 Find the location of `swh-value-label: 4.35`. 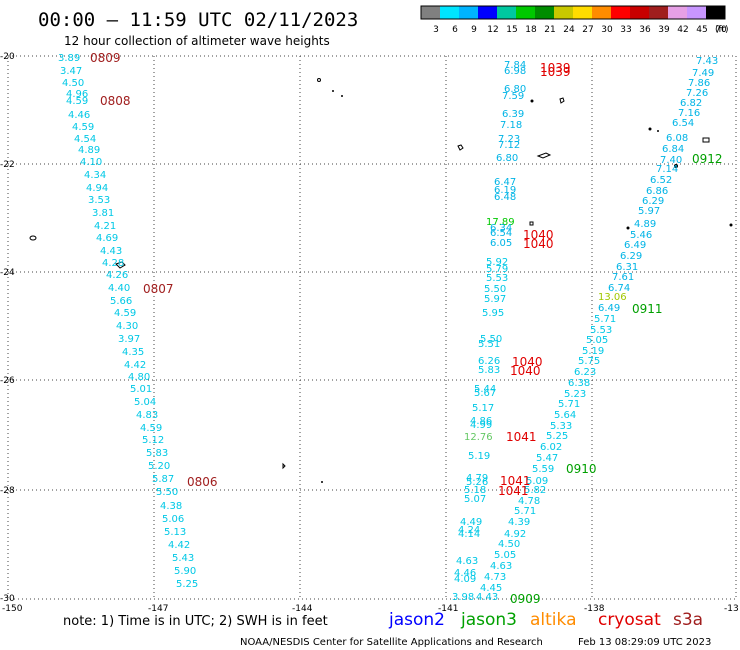

swh-value-label: 4.35 is located at coordinates (133, 352).